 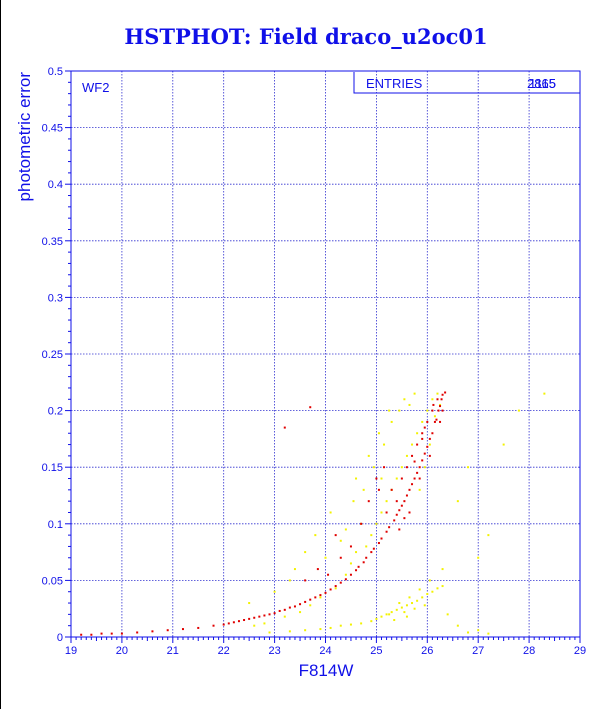 What do you see at coordinates (52, 242) in the screenshot?
I see `y-tick-label: 0.35` at bounding box center [52, 242].